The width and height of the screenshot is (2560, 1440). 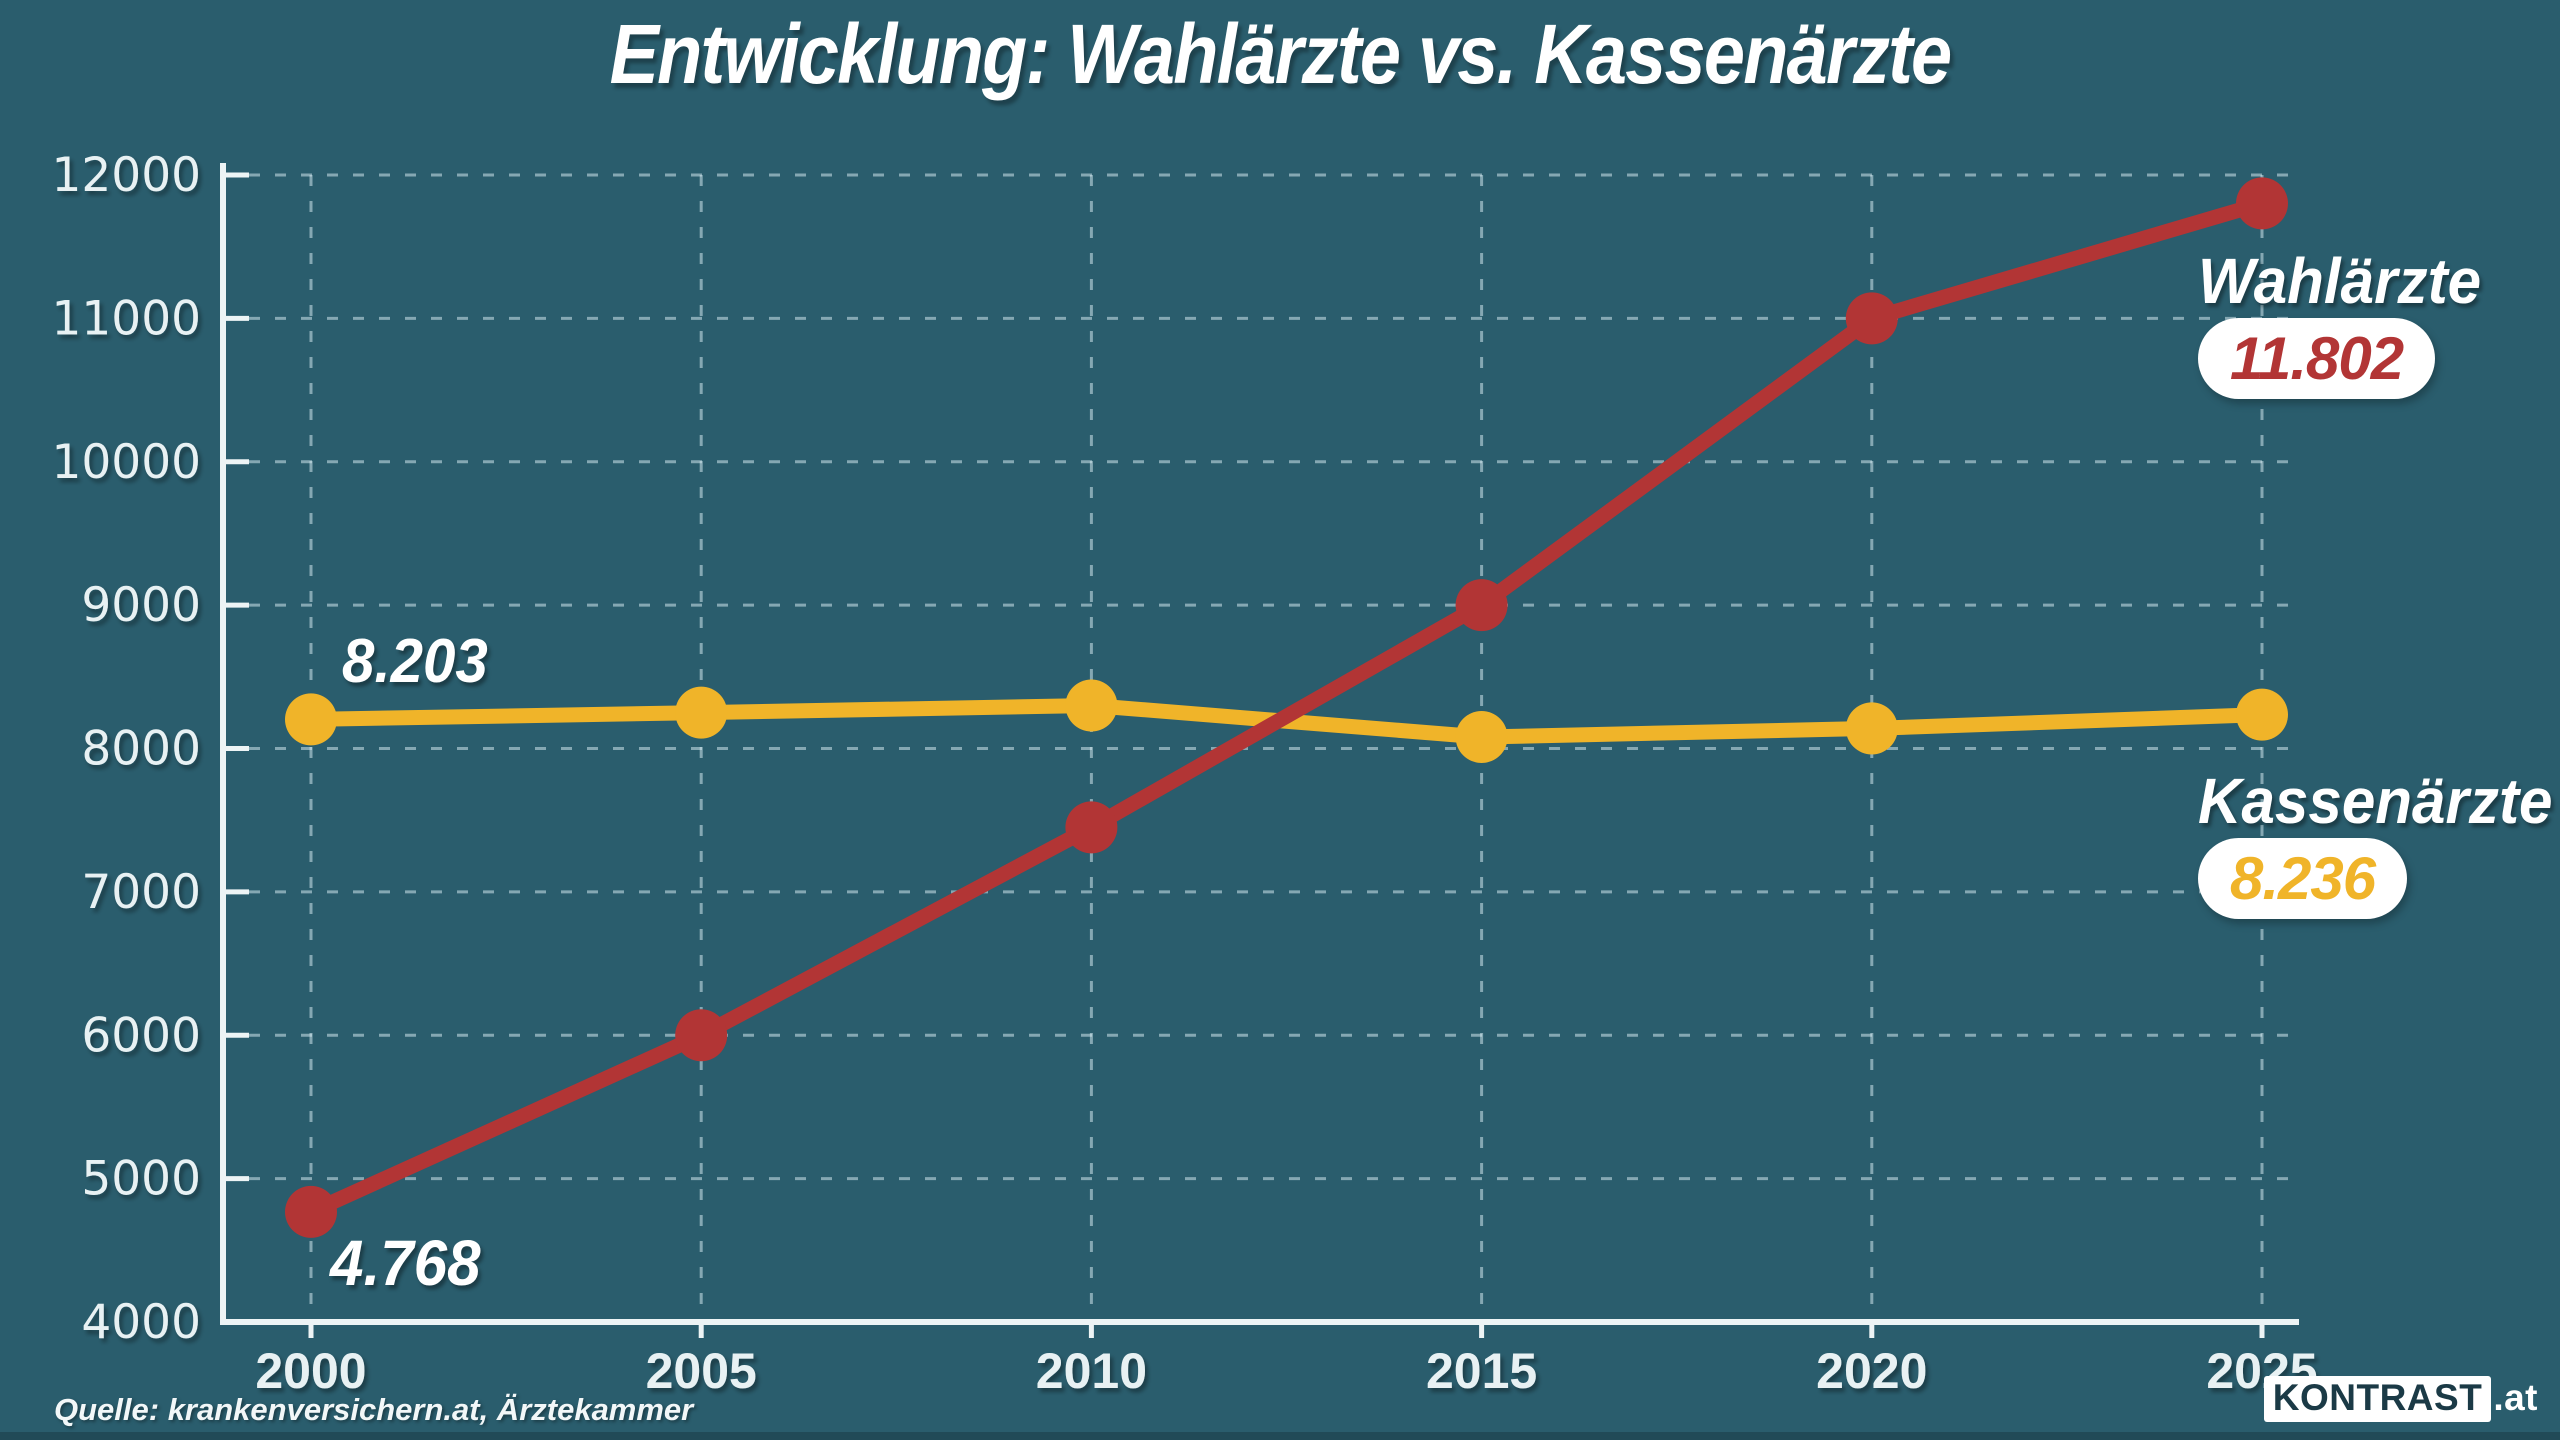 I want to click on svg-text: 2000, so click(x=310, y=1371).